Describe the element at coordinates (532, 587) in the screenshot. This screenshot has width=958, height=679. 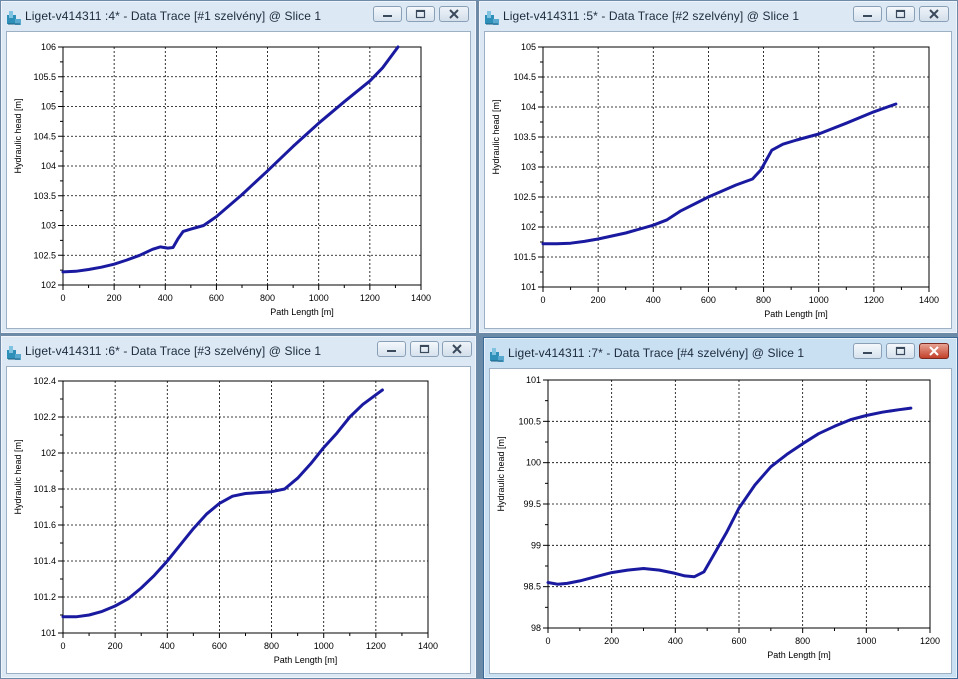
I see `y-tick-label: 98.5` at that location.